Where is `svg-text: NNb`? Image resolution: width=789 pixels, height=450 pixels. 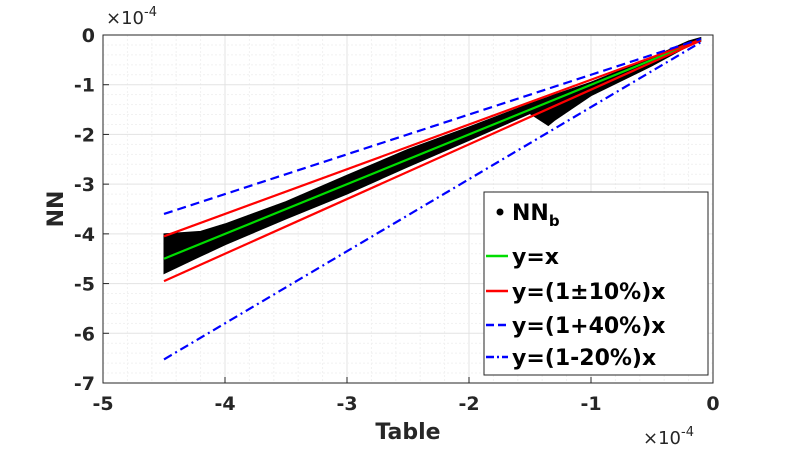 svg-text: NNb is located at coordinates (536, 215).